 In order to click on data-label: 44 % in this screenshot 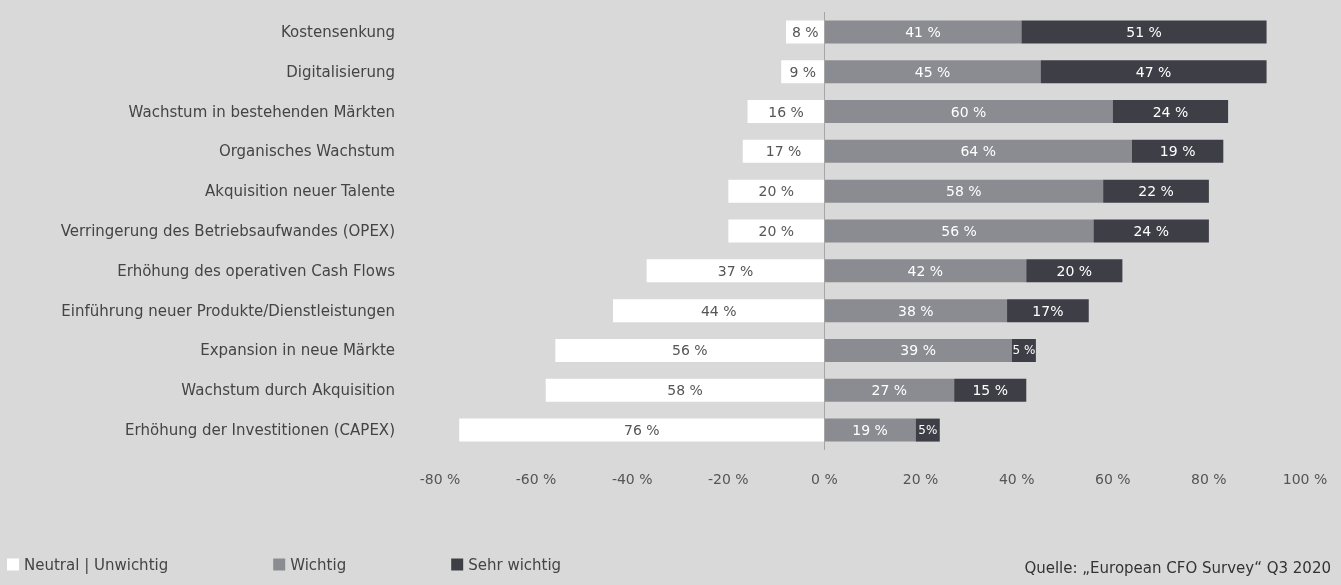, I will do `click(718, 310)`.